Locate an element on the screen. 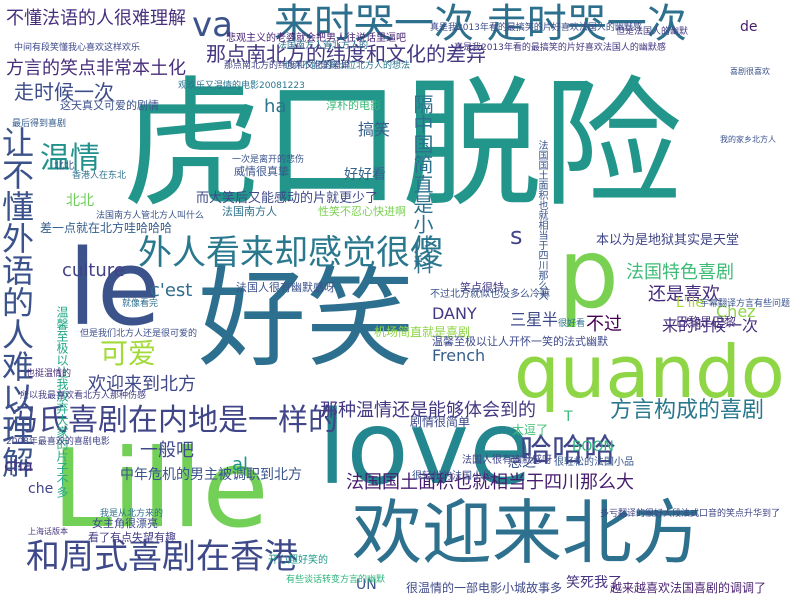  cloud-word: 不过 is located at coordinates (604, 324).